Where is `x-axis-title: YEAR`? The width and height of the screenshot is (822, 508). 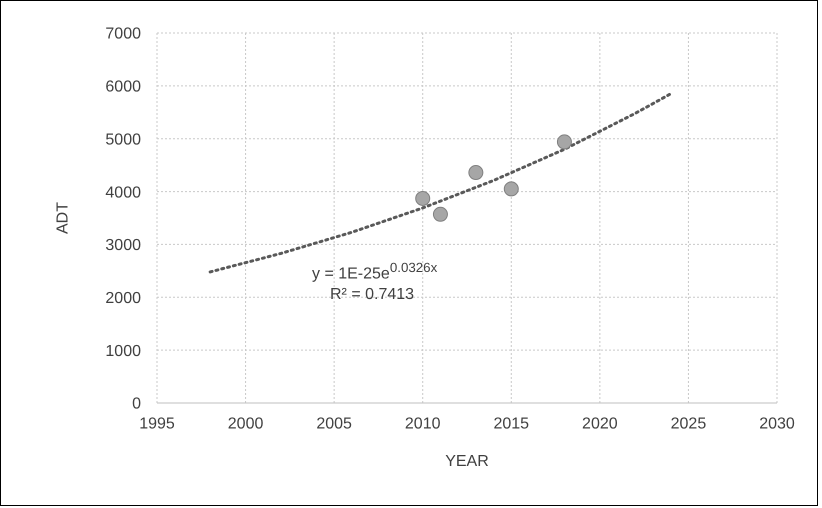
x-axis-title: YEAR is located at coordinates (467, 461).